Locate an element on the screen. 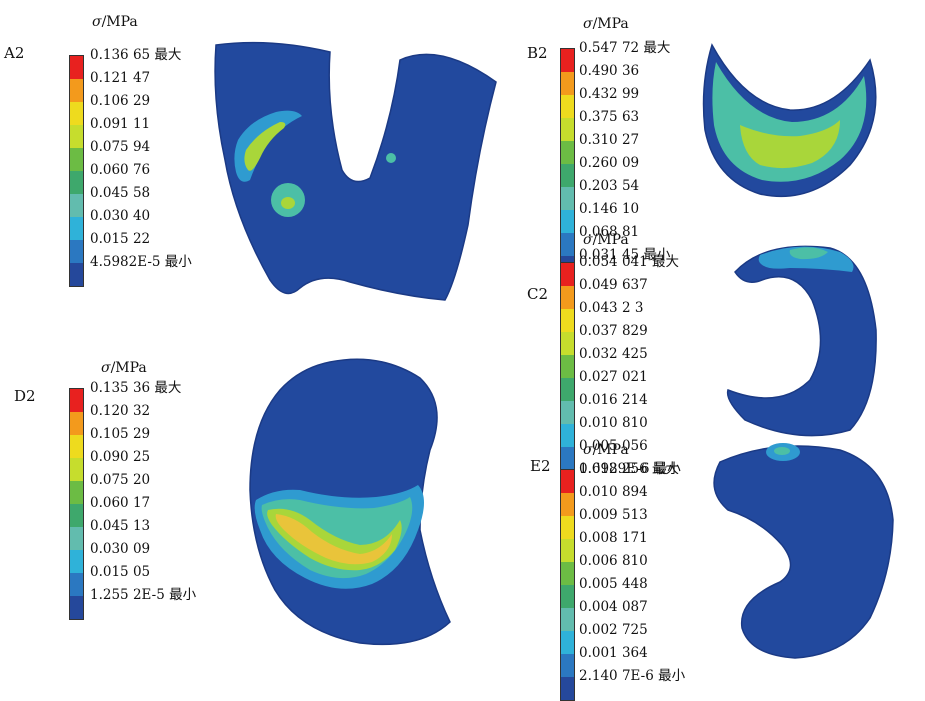  tick-label: 0.203 54 is located at coordinates (609, 186).